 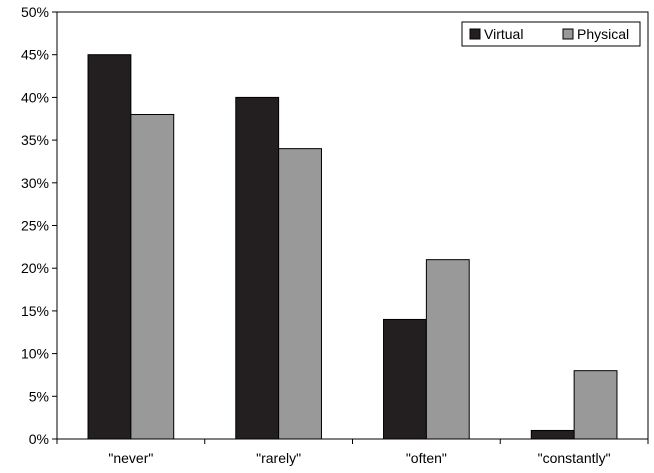 What do you see at coordinates (130, 458) in the screenshot?
I see `x-category-label: "never"` at bounding box center [130, 458].